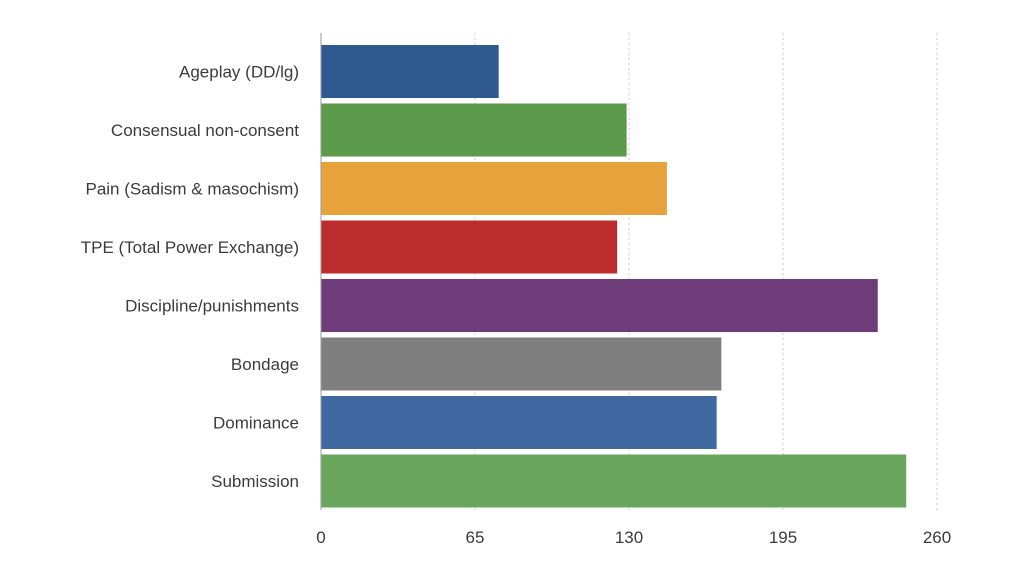  I want to click on category-label: Bondage, so click(265, 364).